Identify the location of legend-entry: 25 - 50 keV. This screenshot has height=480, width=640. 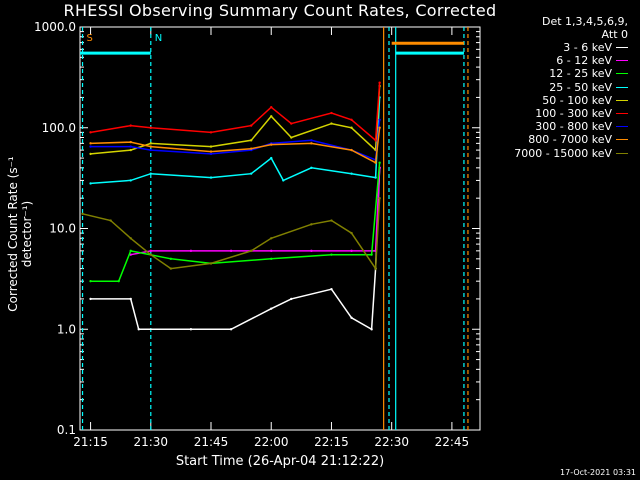
(571, 87).